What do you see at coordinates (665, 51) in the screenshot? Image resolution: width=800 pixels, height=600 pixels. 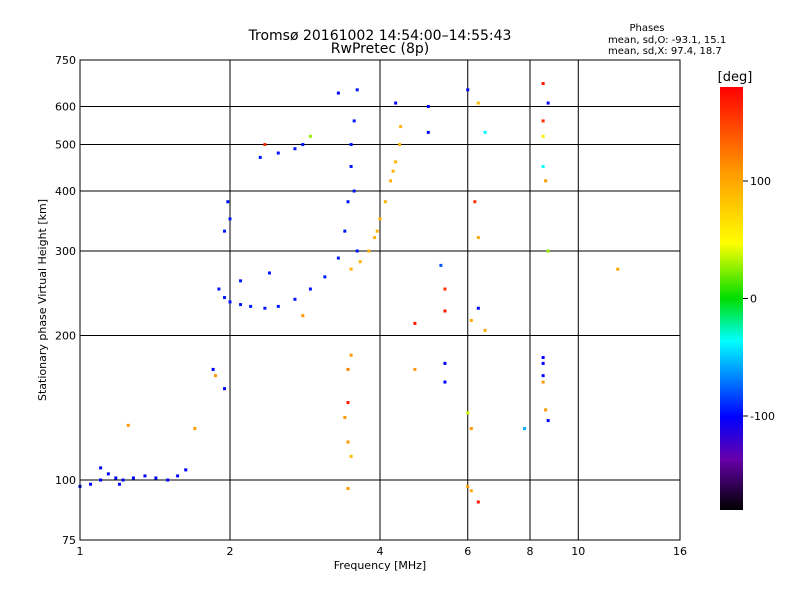 I see `stats-line-x: mean, sd,X: 97.4, 18.7` at bounding box center [665, 51].